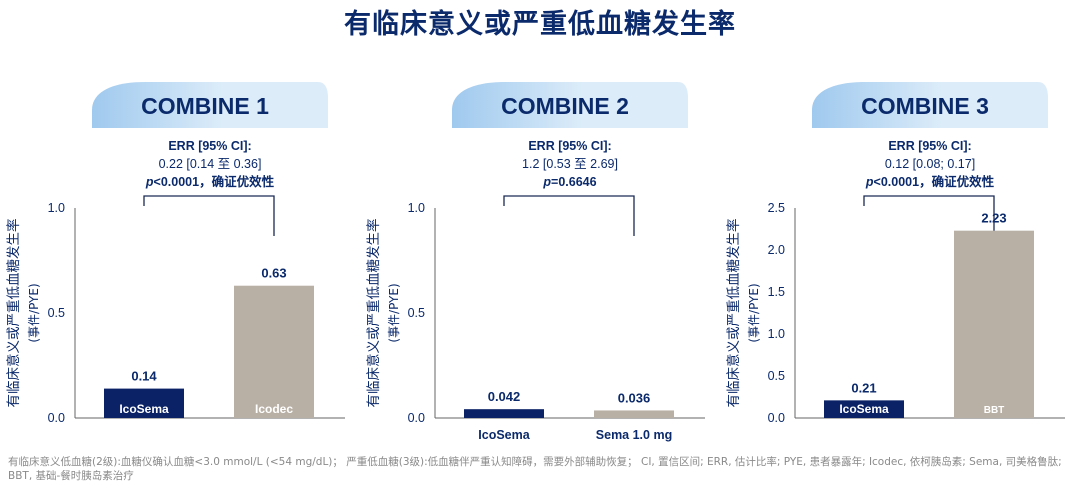 This screenshot has width=1080, height=484. I want to click on bar-value-label: 0.21, so click(863, 387).